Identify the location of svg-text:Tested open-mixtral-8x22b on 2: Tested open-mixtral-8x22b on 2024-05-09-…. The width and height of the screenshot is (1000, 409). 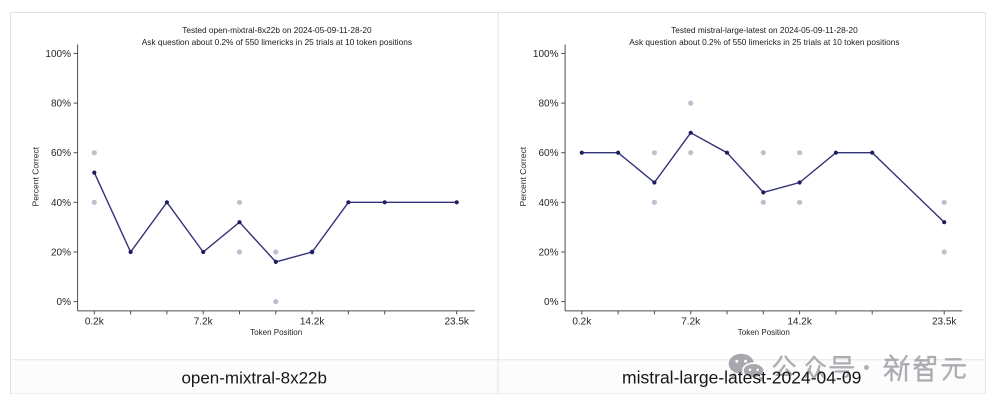
(277, 30).